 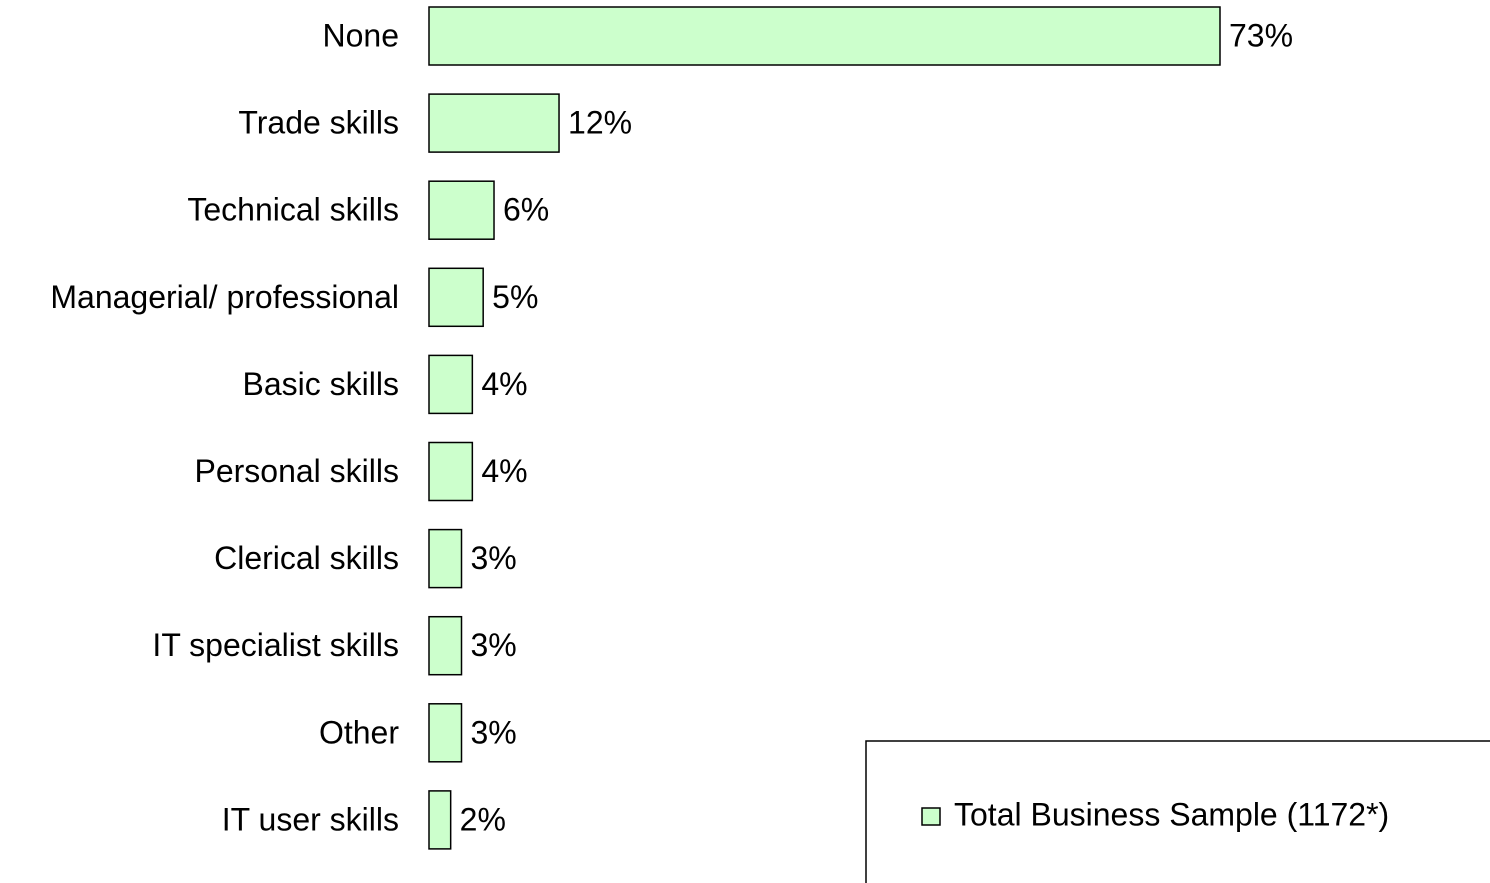 What do you see at coordinates (600, 123) in the screenshot?
I see `data-label: 12%` at bounding box center [600, 123].